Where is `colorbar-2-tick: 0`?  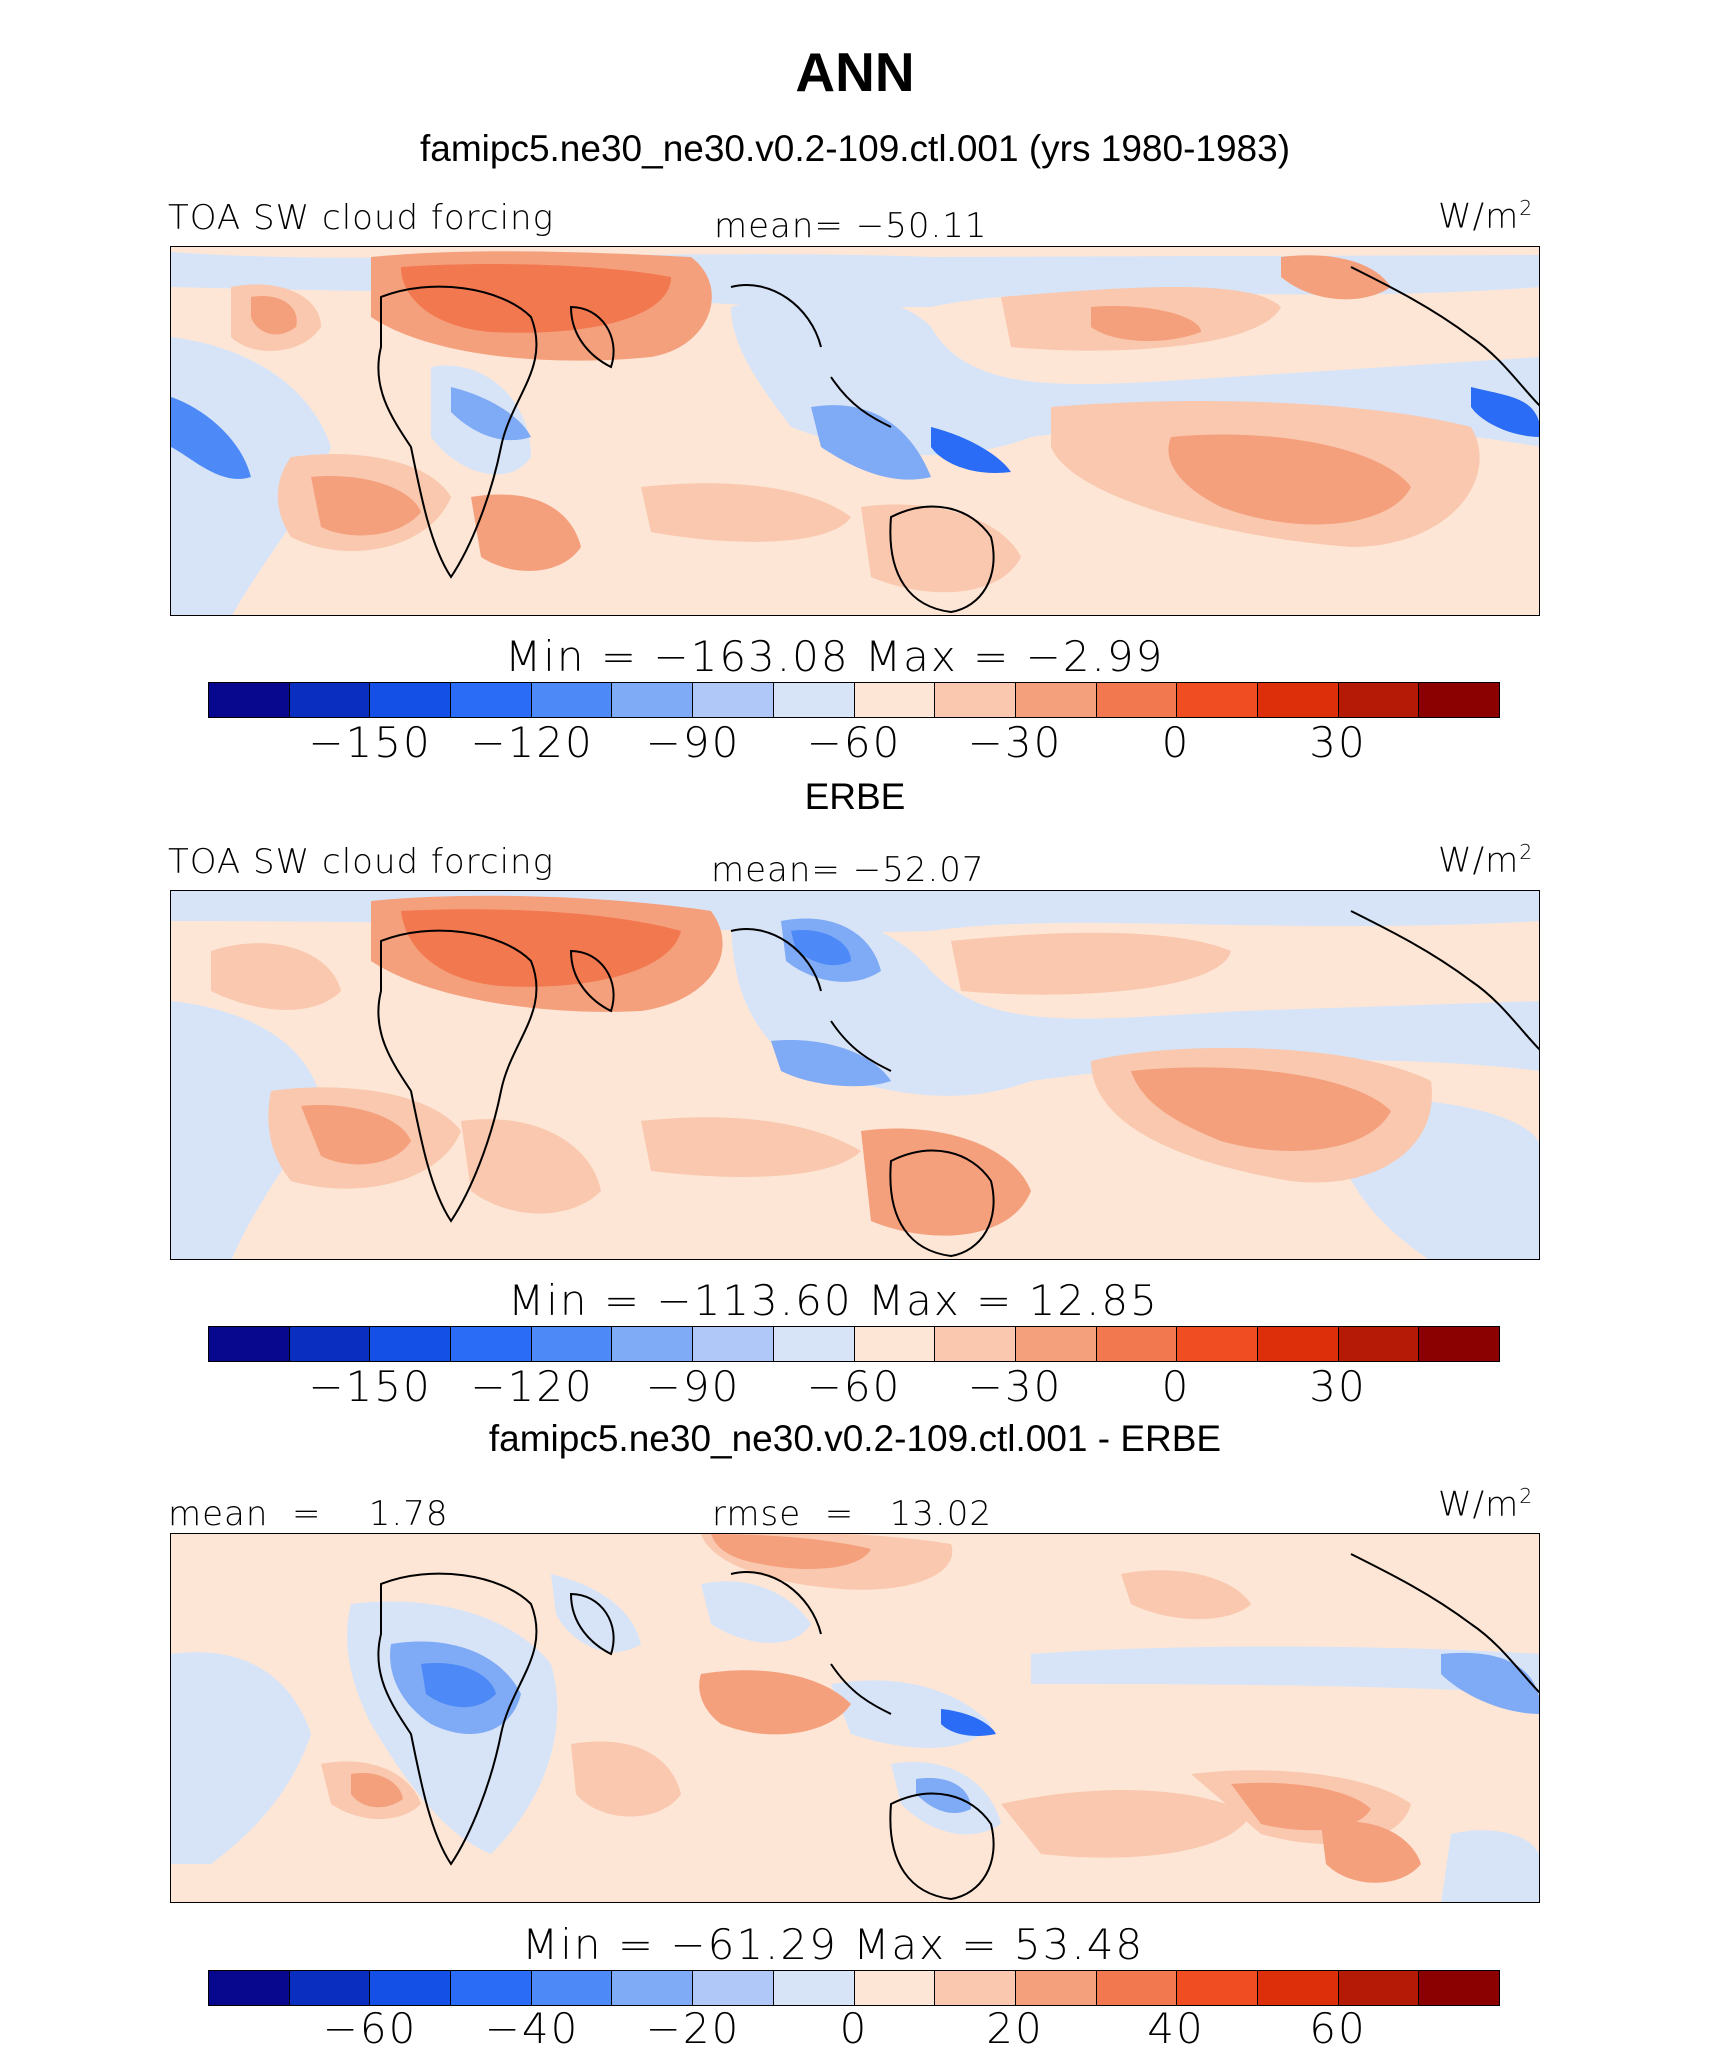
colorbar-2-tick: 0 is located at coordinates (1176, 1386).